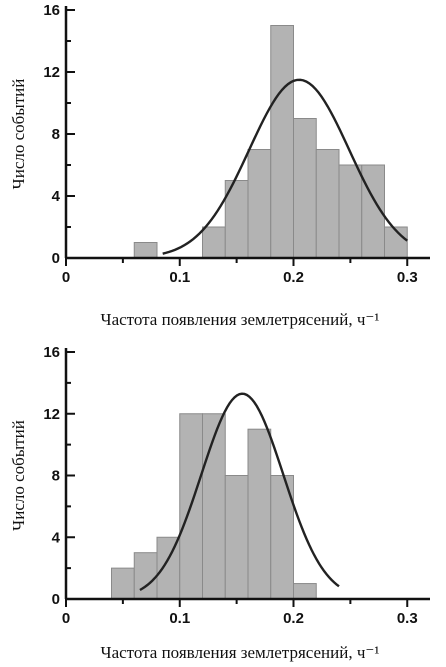 The image size is (446, 667). I want to click on chart-1-y-tick-label-4: 16, so click(51, 352).